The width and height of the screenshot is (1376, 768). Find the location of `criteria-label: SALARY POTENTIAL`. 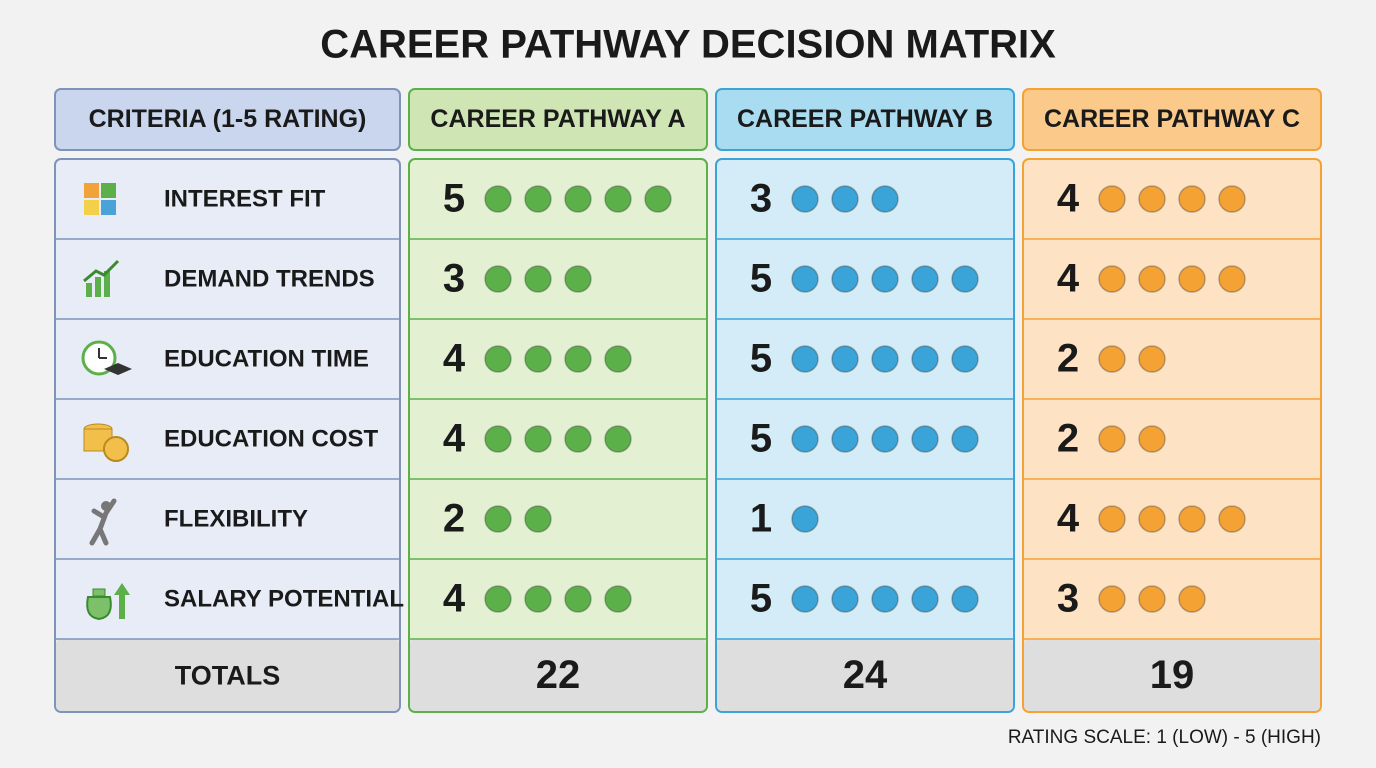

criteria-label: SALARY POTENTIAL is located at coordinates (284, 598).